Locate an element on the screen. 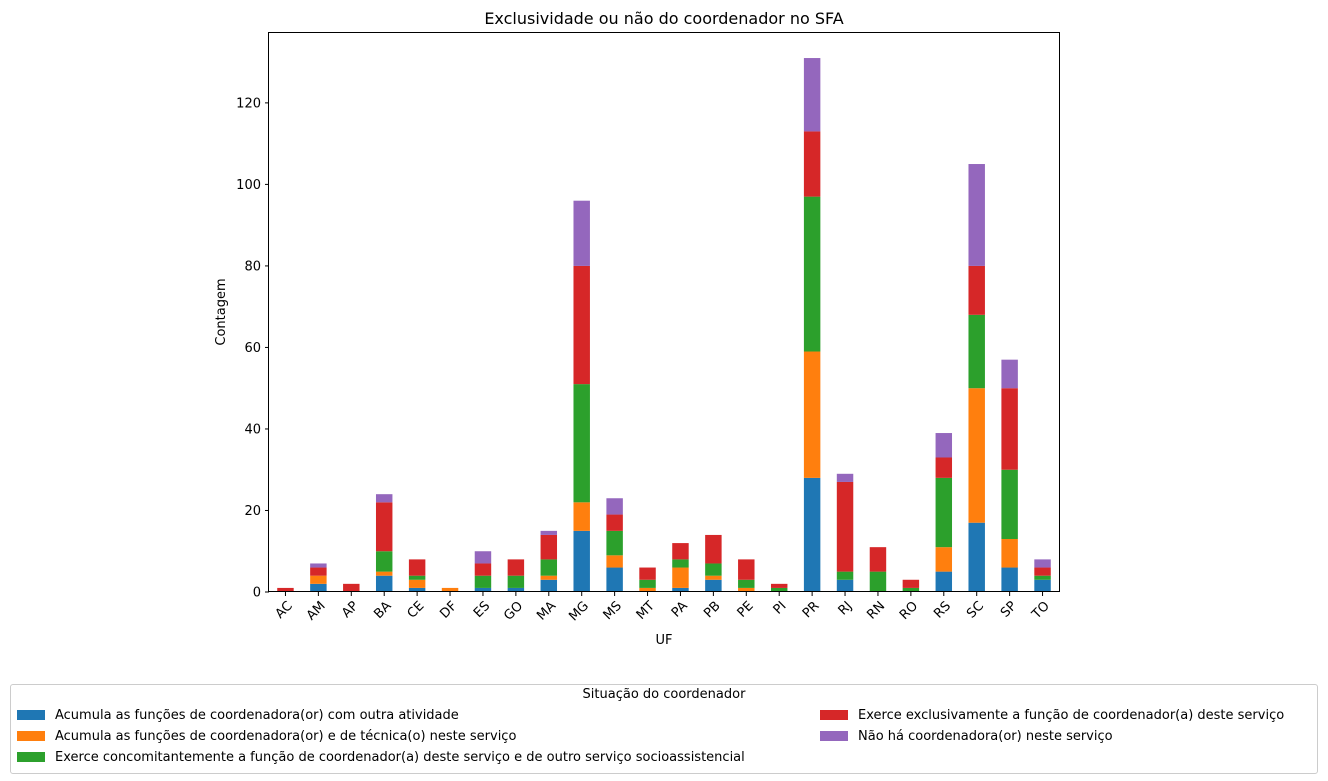 The image size is (1328, 781). x-tick-label-PR: PR is located at coordinates (811, 610).